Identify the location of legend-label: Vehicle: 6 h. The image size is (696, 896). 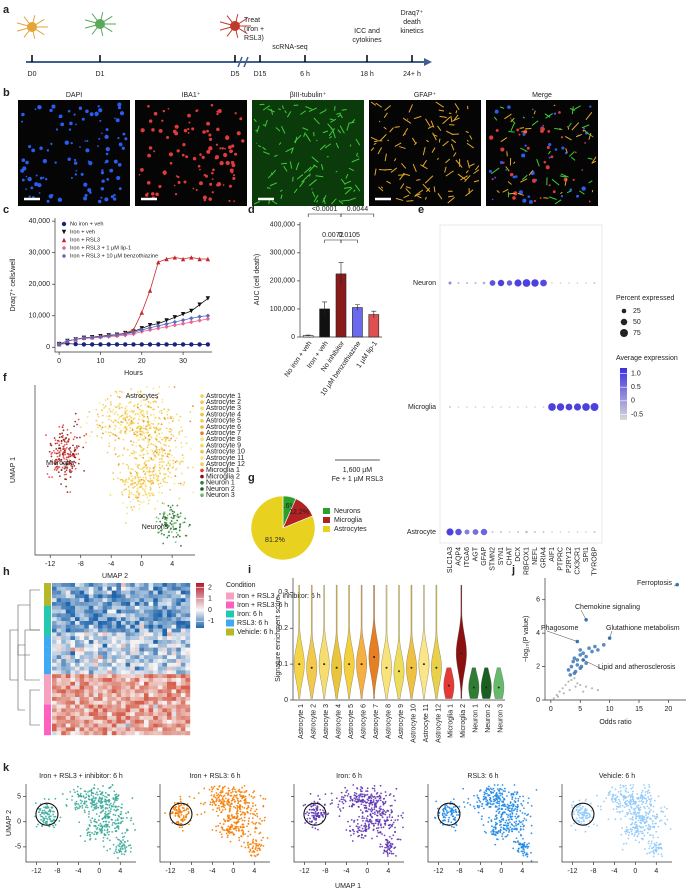
(255, 632).